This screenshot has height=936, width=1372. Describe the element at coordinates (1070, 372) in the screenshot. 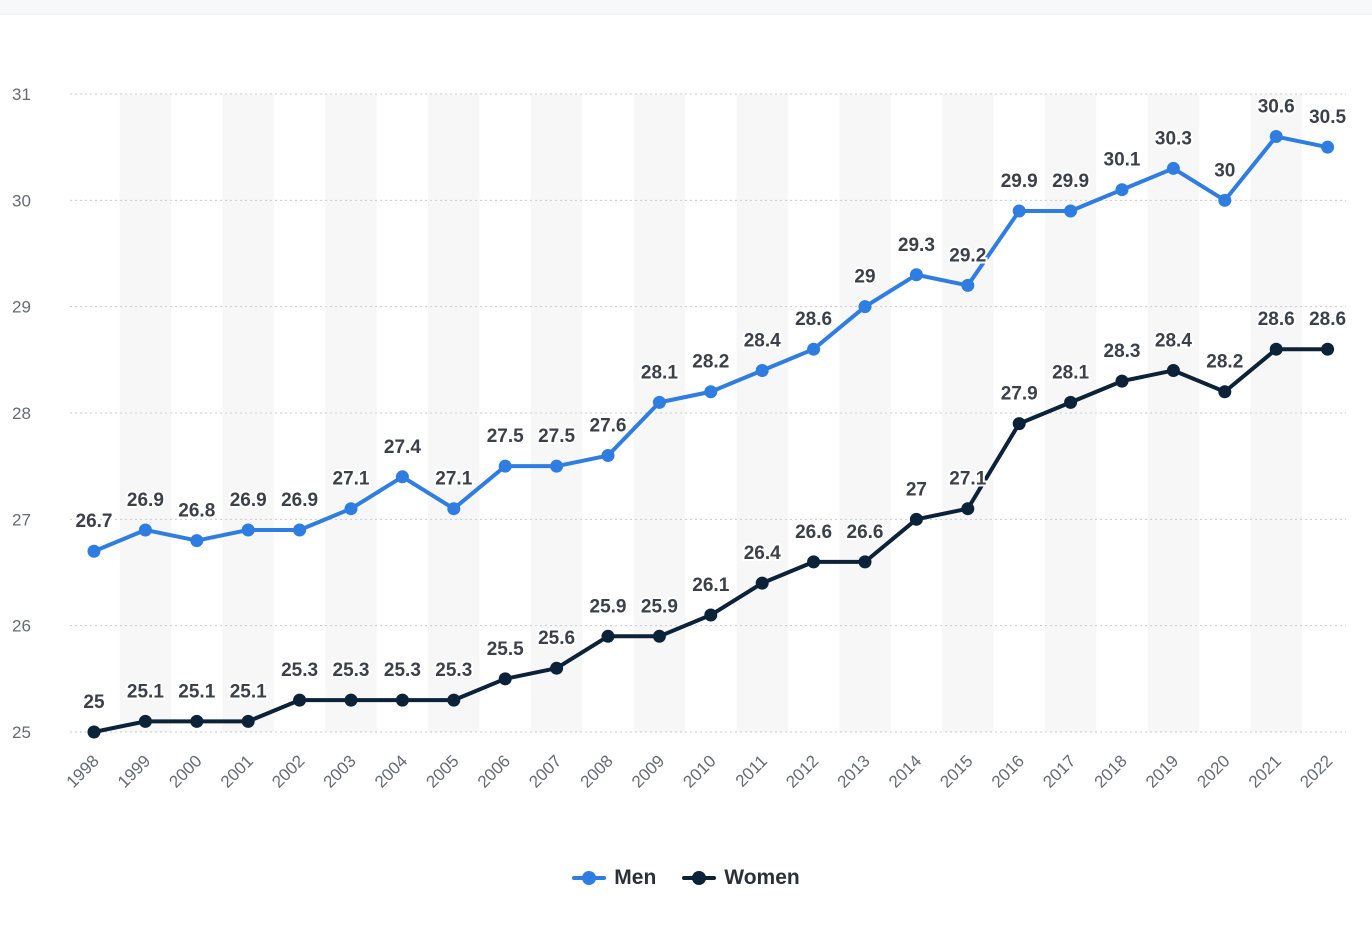

I see `data-label-women: 28.1` at that location.